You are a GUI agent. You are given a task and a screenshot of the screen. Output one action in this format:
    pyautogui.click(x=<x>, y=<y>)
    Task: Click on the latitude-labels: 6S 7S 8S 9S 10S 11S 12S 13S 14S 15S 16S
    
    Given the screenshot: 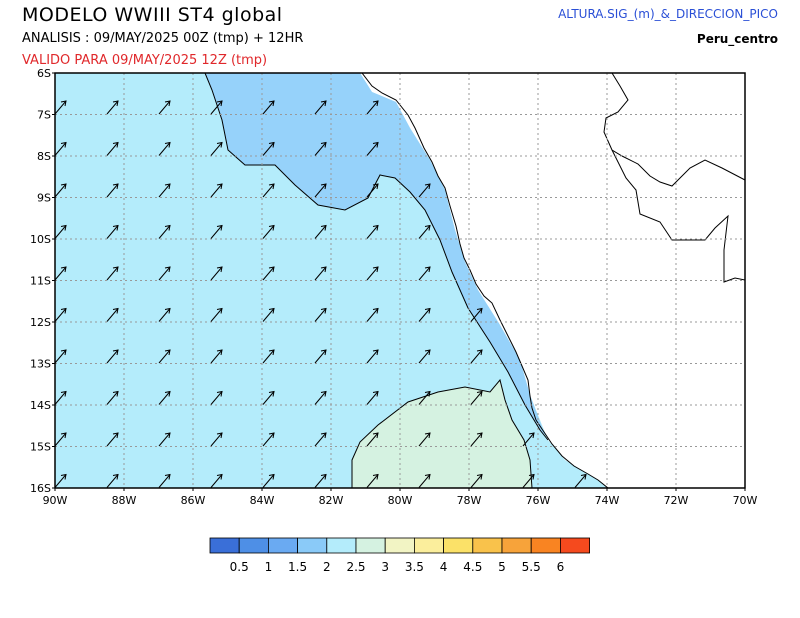 What is the action you would take?
    pyautogui.click(x=42, y=281)
    